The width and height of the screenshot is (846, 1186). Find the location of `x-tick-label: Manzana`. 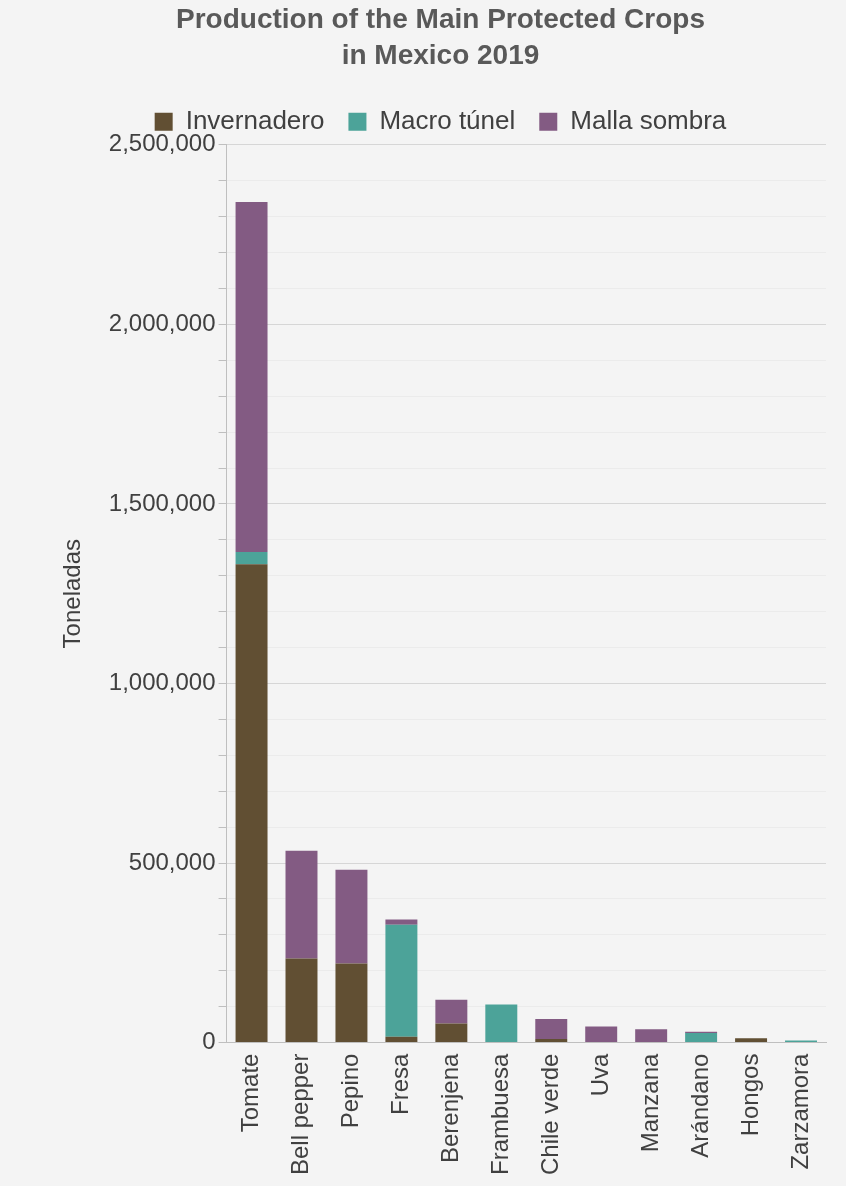

x-tick-label: Manzana is located at coordinates (649, 1102).